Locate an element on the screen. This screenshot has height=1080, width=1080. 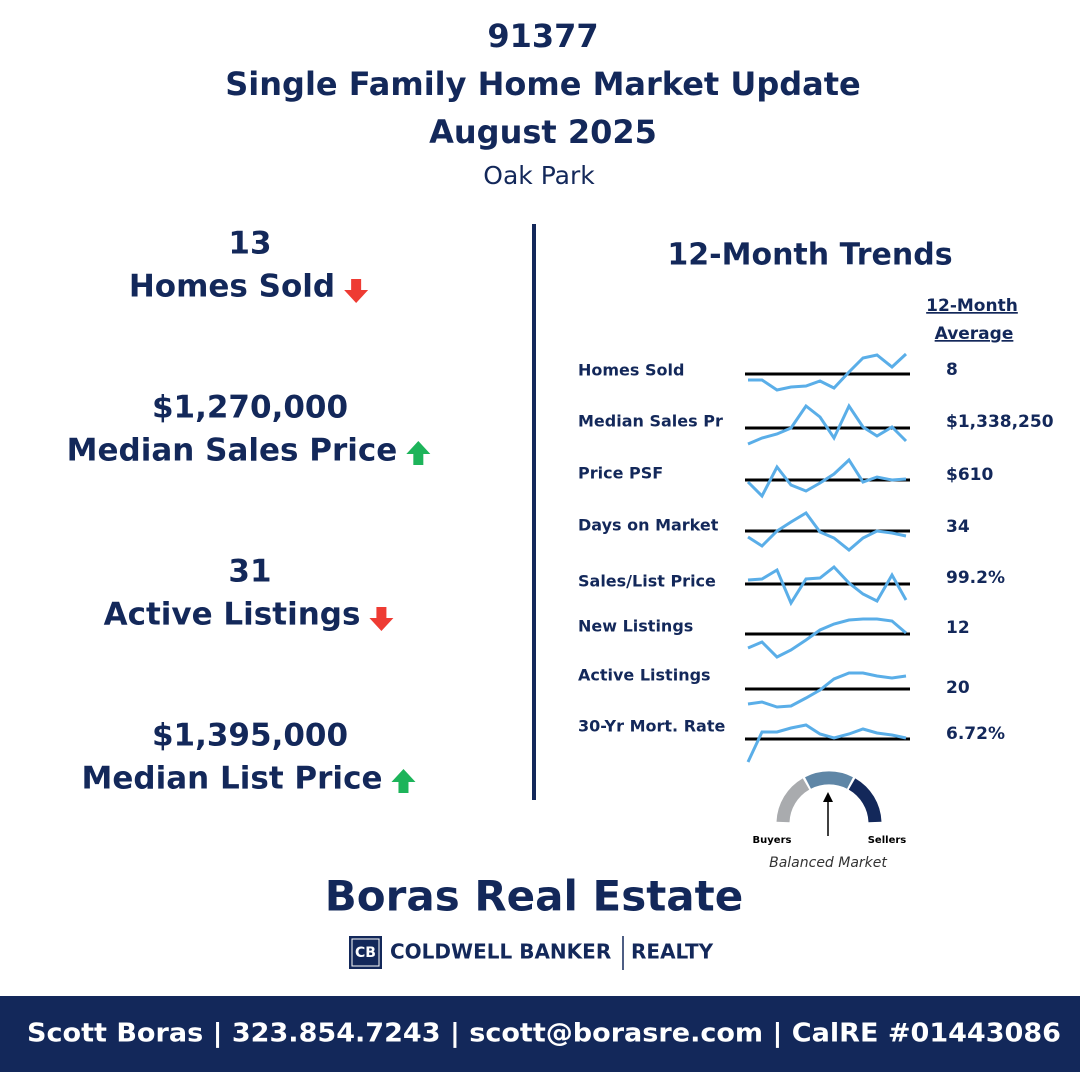
highlight-label: Homes Sold is located at coordinates (232, 287).